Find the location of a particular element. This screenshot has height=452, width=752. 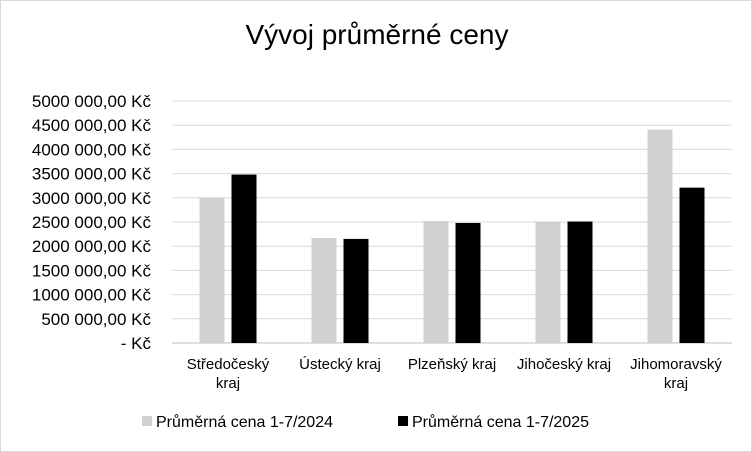

chart-title: Vývoj průměrné ceny is located at coordinates (376, 34).